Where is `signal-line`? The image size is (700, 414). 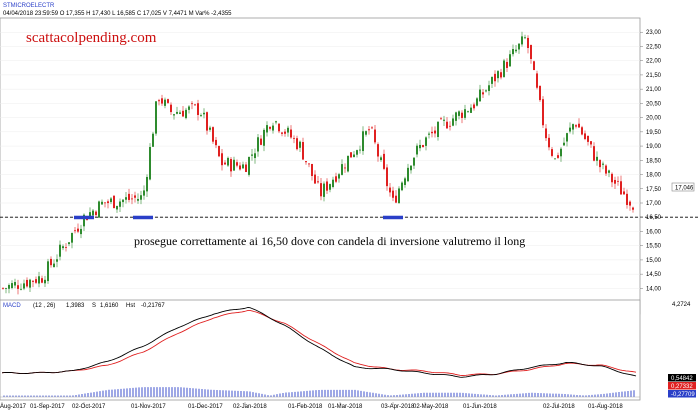 signal-line is located at coordinates (319, 342).